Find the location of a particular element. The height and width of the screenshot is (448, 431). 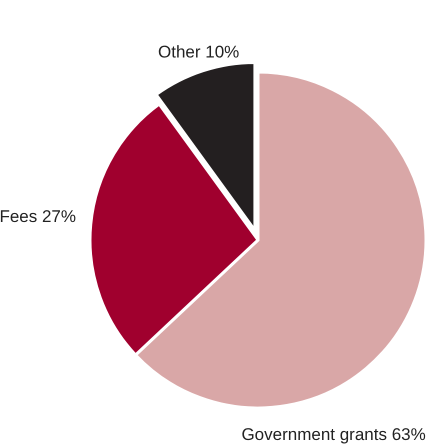

slice-label: Fees 27% is located at coordinates (38, 216).